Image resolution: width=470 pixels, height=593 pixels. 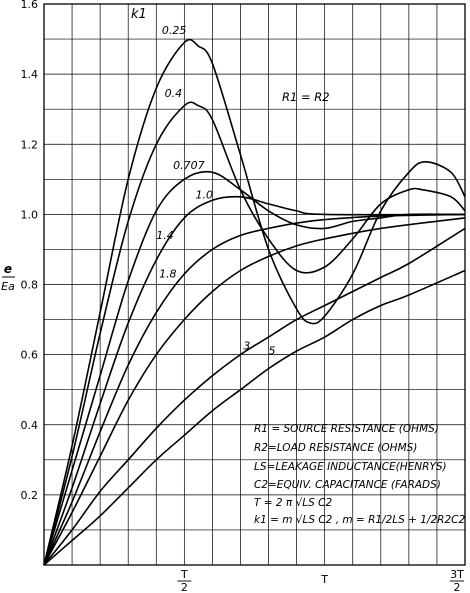 I want to click on y-tick-label: 1.0, so click(x=30, y=214).